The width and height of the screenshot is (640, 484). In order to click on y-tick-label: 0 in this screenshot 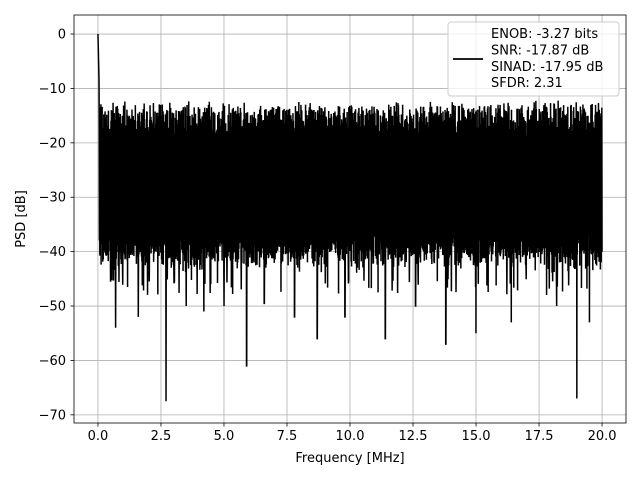, I will do `click(62, 35)`.